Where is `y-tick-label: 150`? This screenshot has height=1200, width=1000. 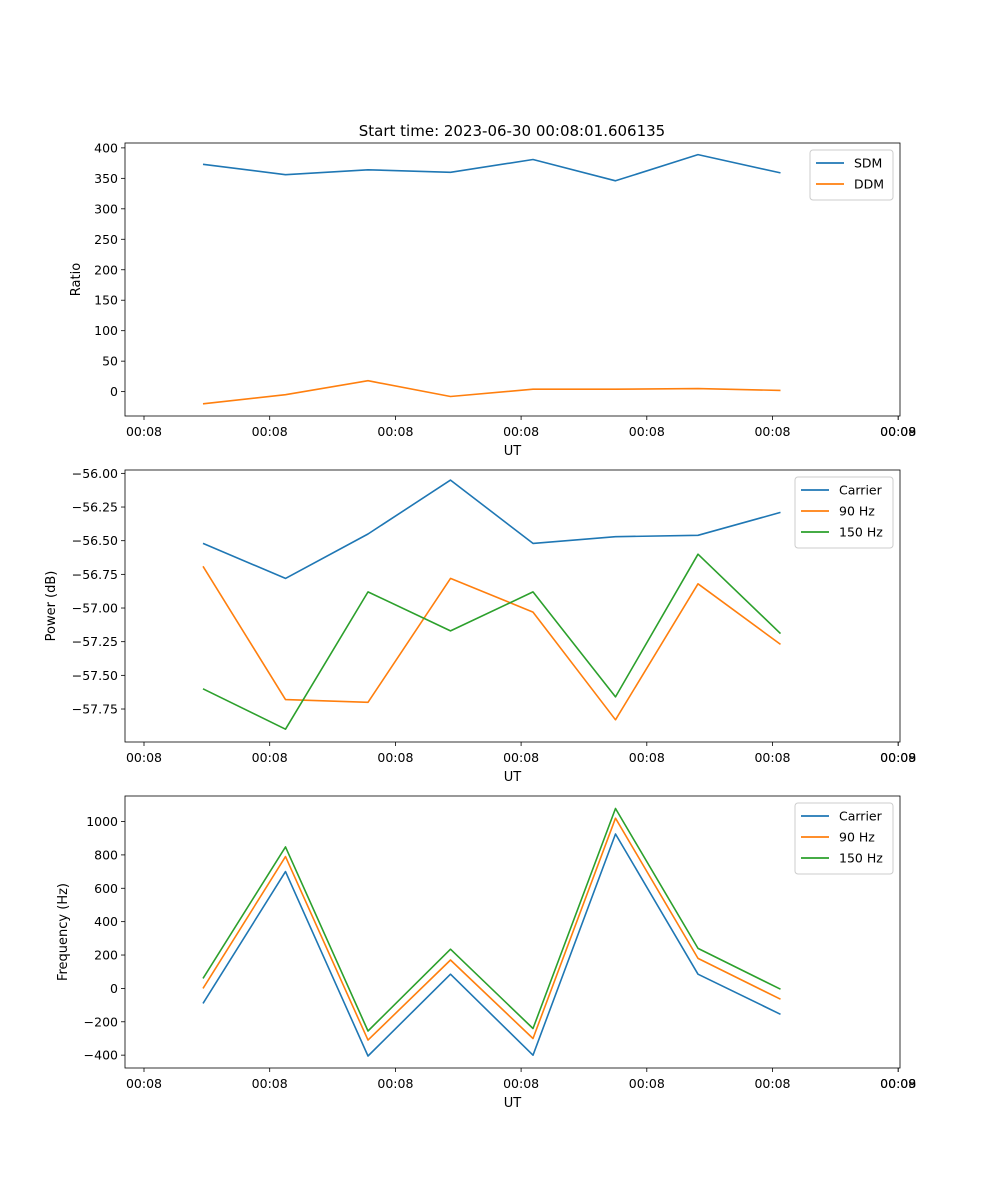
y-tick-label: 150 is located at coordinates (106, 300).